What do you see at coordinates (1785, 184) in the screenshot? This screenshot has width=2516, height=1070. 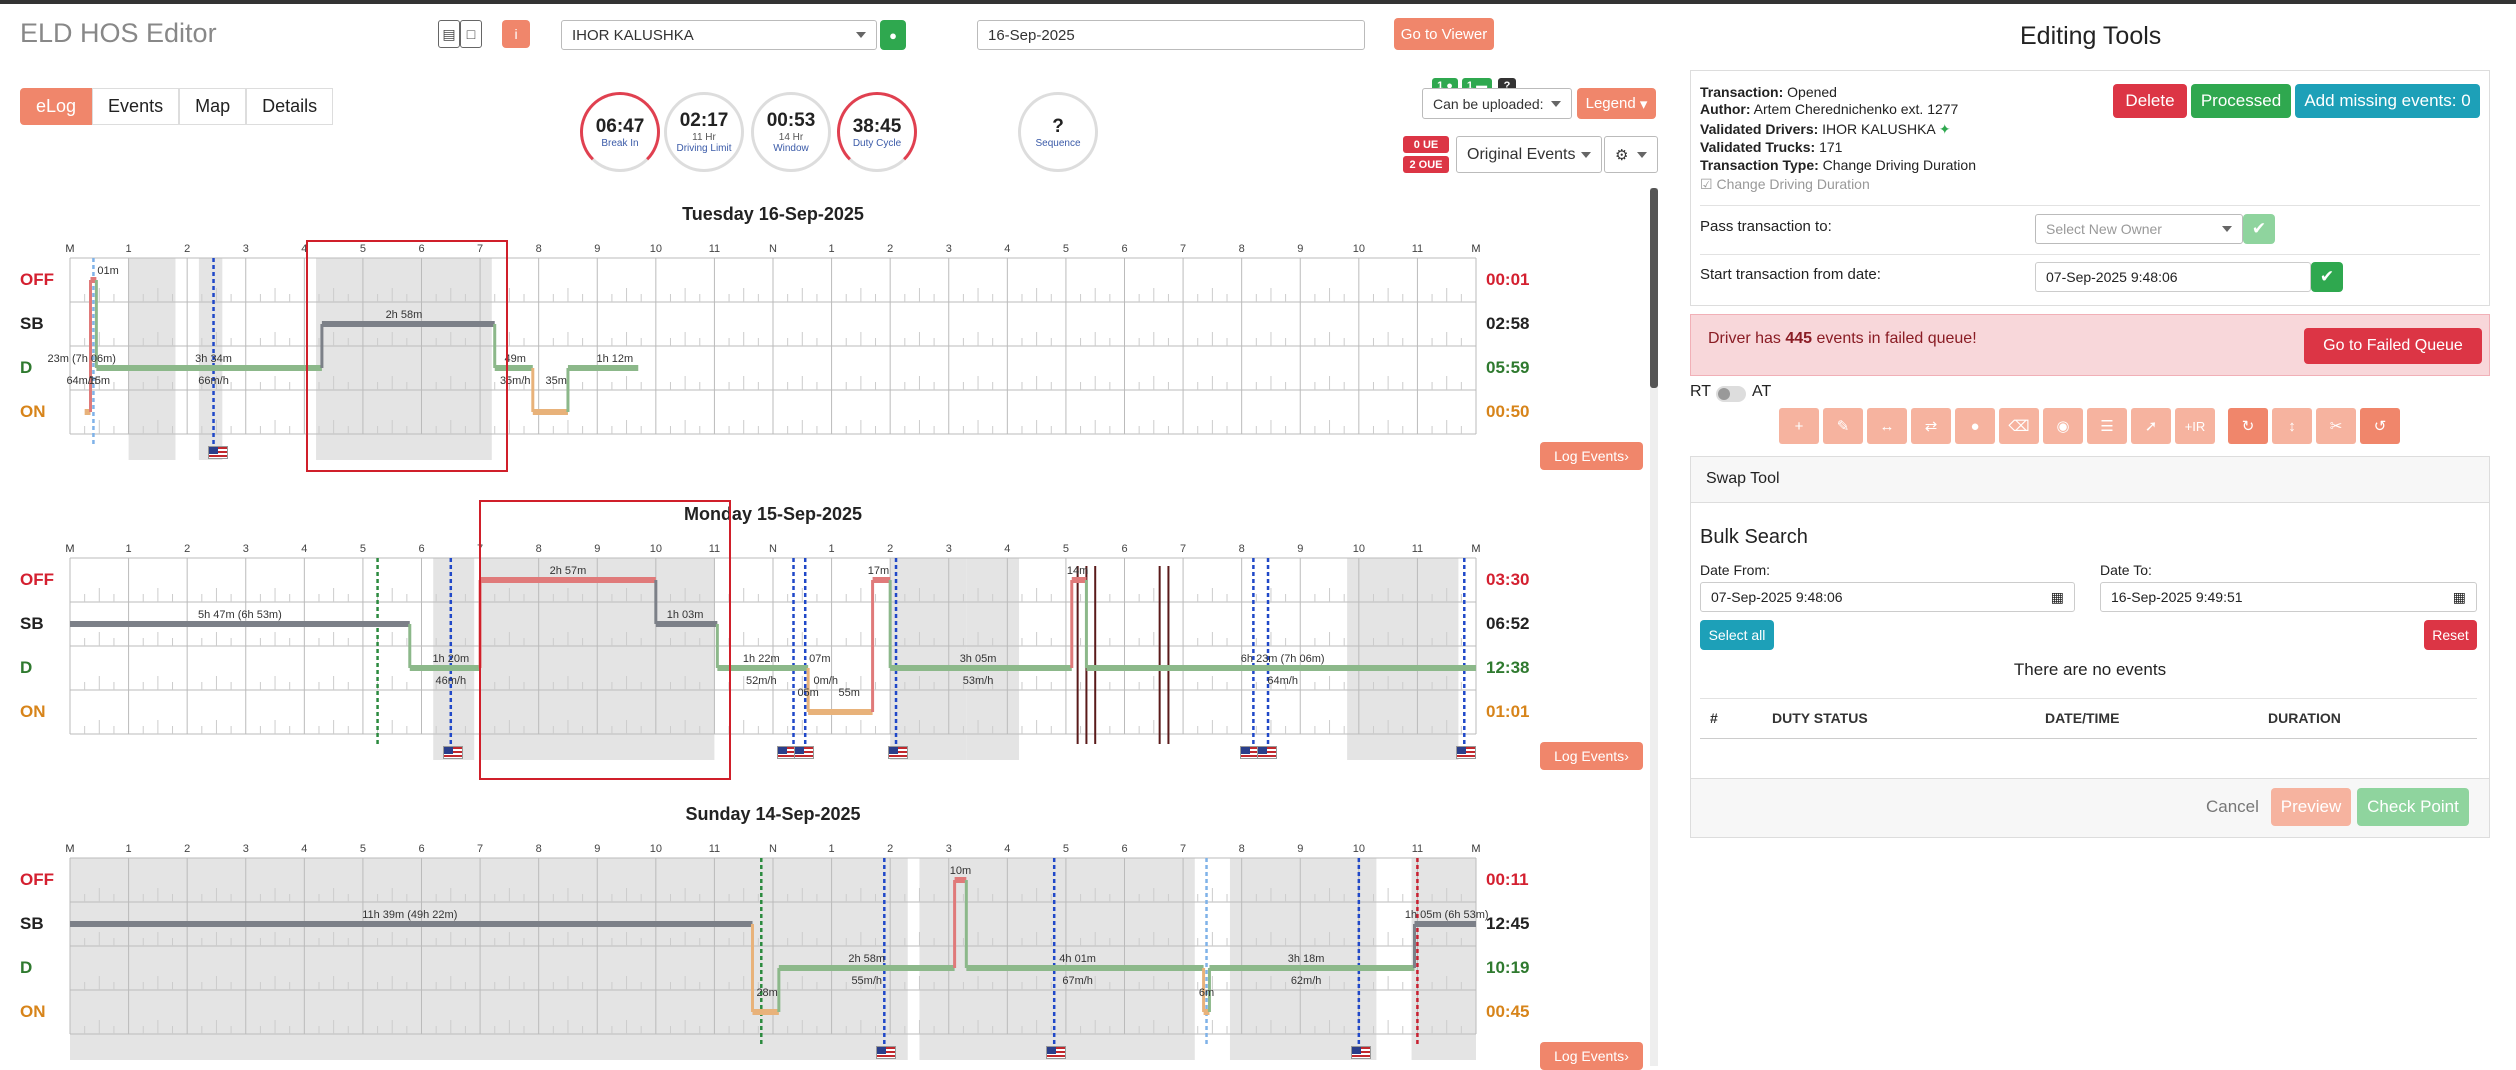 I see `change-driving-checkbox: ☑ Change Driving Duration` at bounding box center [1785, 184].